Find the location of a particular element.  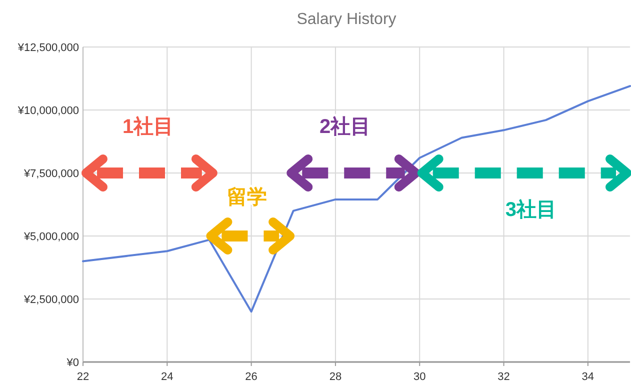

y-tick-label: ¥2,500,000 is located at coordinates (50, 300).